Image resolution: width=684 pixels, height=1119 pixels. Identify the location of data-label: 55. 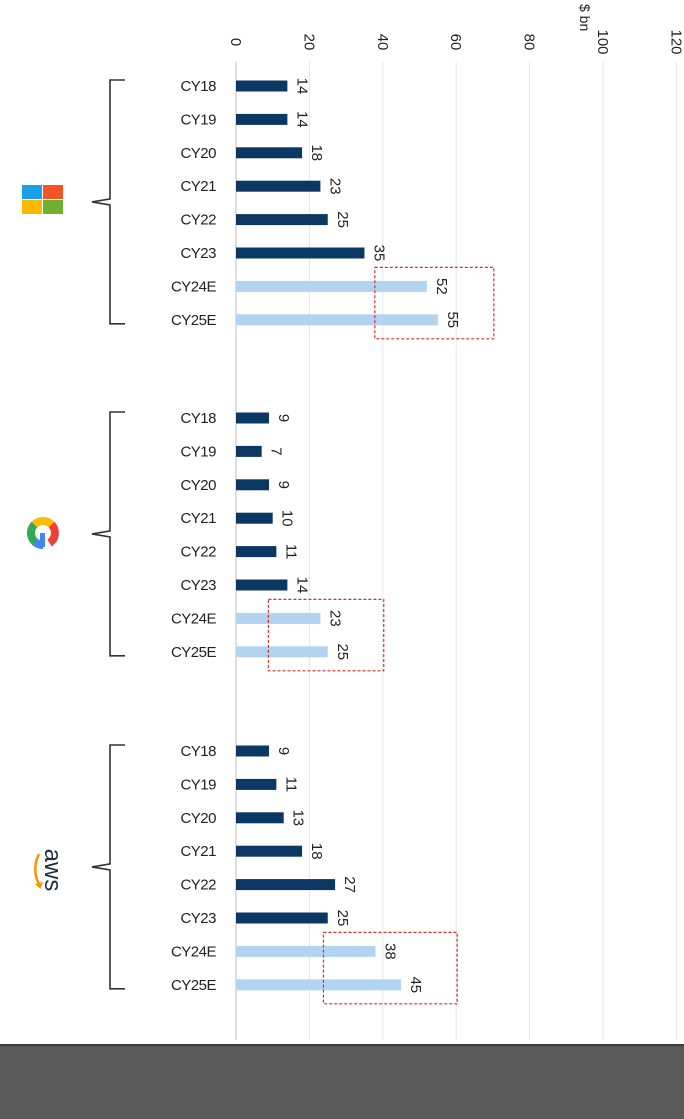
(452, 319).